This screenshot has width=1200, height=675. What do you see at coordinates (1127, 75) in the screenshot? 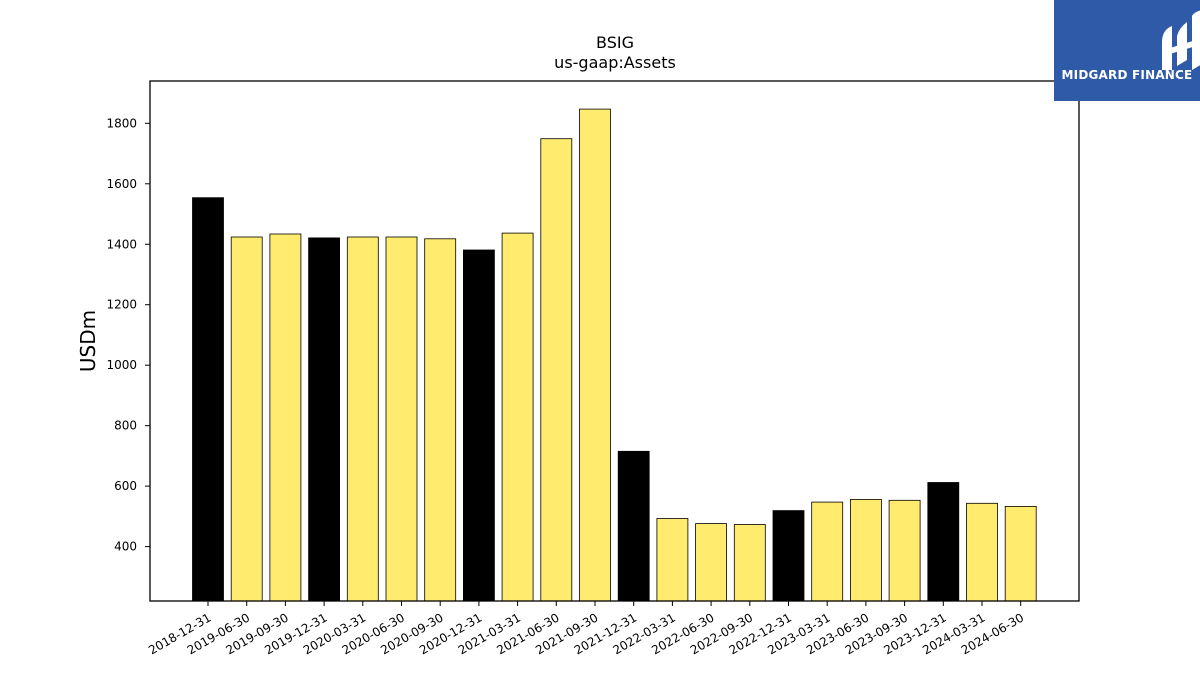
I see `brand-name: MIDGARD FINANCE` at bounding box center [1127, 75].